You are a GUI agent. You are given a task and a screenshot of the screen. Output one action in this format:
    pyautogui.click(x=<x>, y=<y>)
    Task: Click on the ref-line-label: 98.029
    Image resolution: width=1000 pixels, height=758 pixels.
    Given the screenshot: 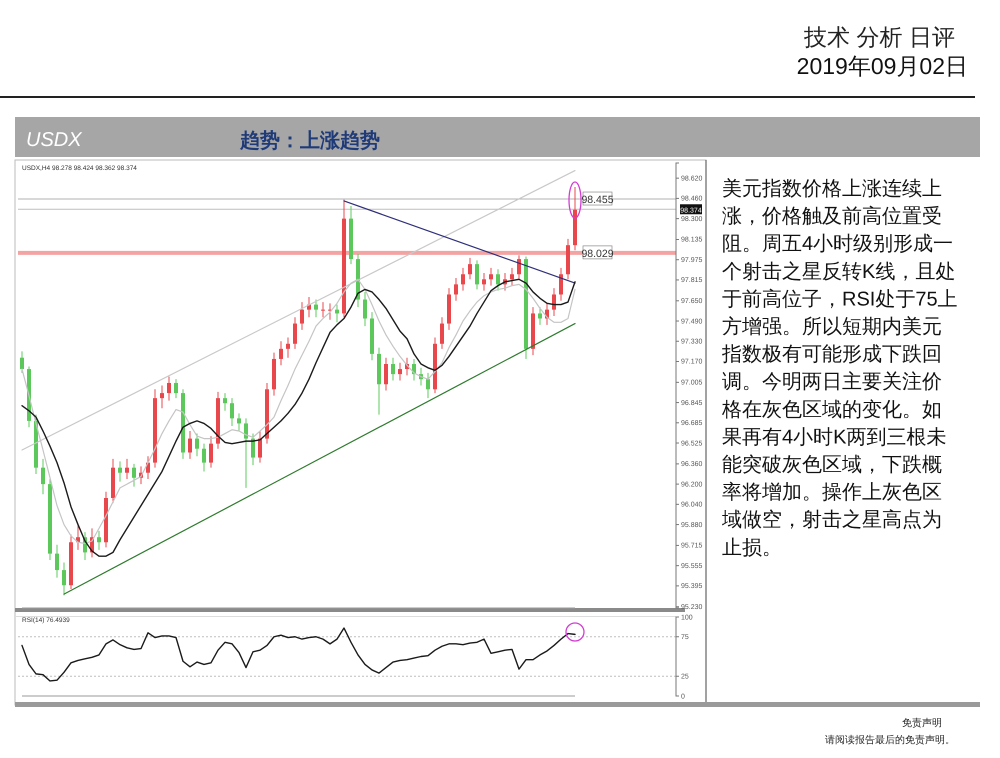 What is the action you would take?
    pyautogui.click(x=597, y=254)
    